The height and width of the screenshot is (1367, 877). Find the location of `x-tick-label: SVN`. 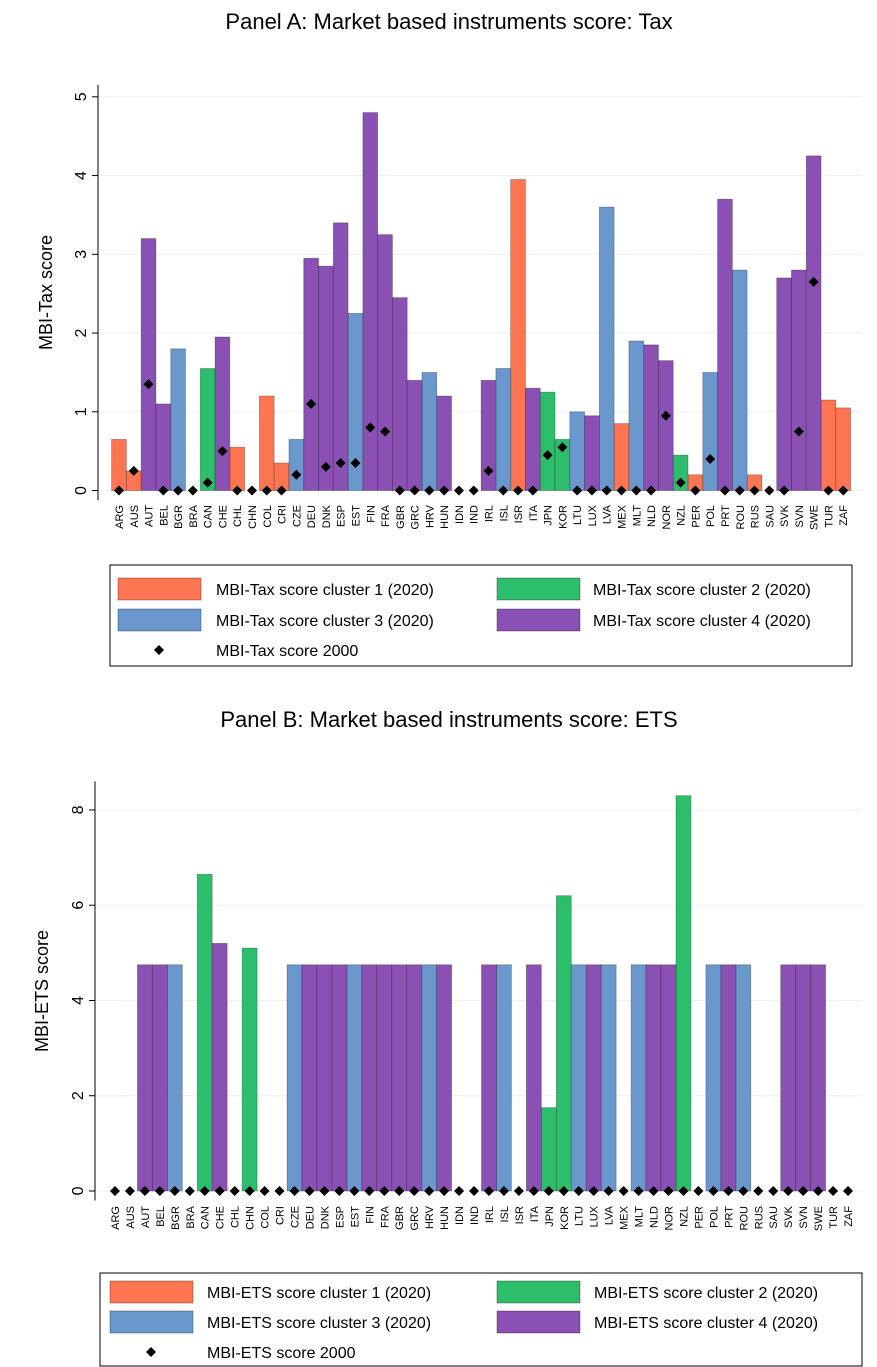

x-tick-label: SVN is located at coordinates (800, 516).